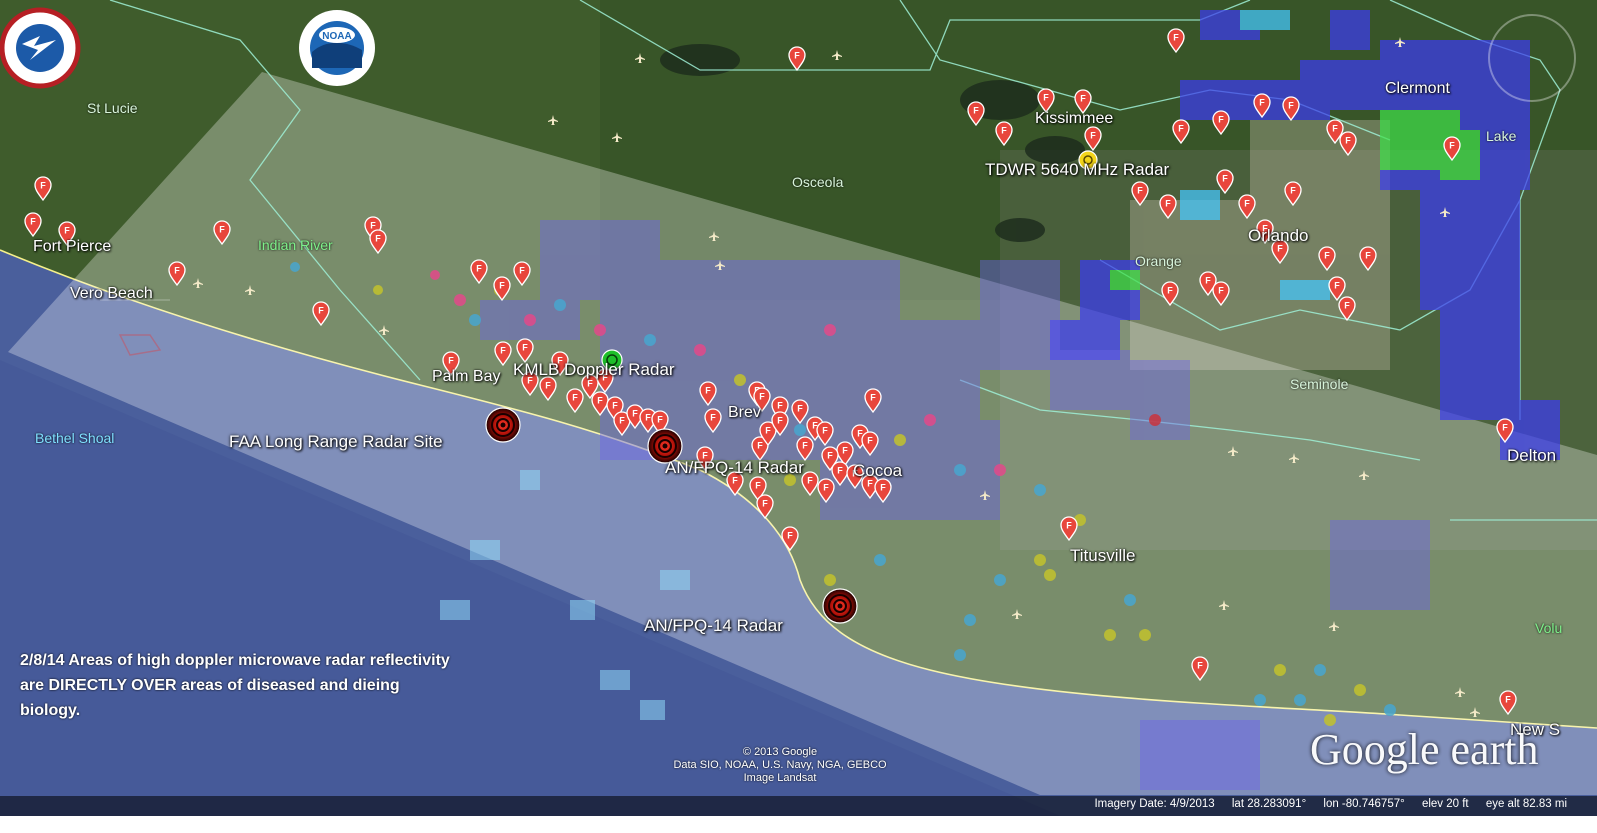 This screenshot has width=1597, height=833. I want to click on label-fort-pierce: Fort Pierce, so click(72, 246).